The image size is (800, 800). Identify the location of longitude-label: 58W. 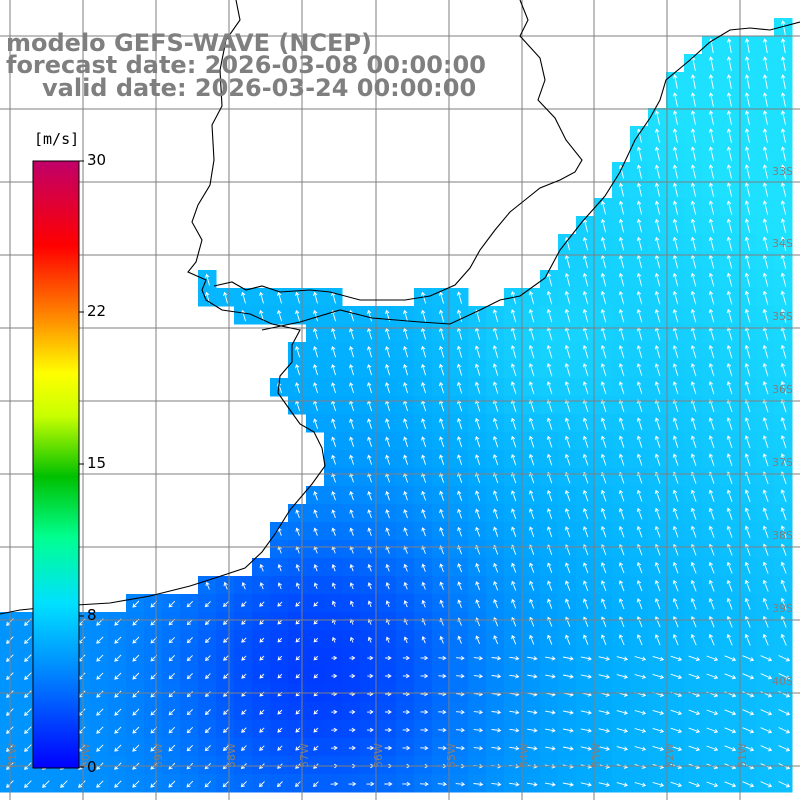
(231, 755).